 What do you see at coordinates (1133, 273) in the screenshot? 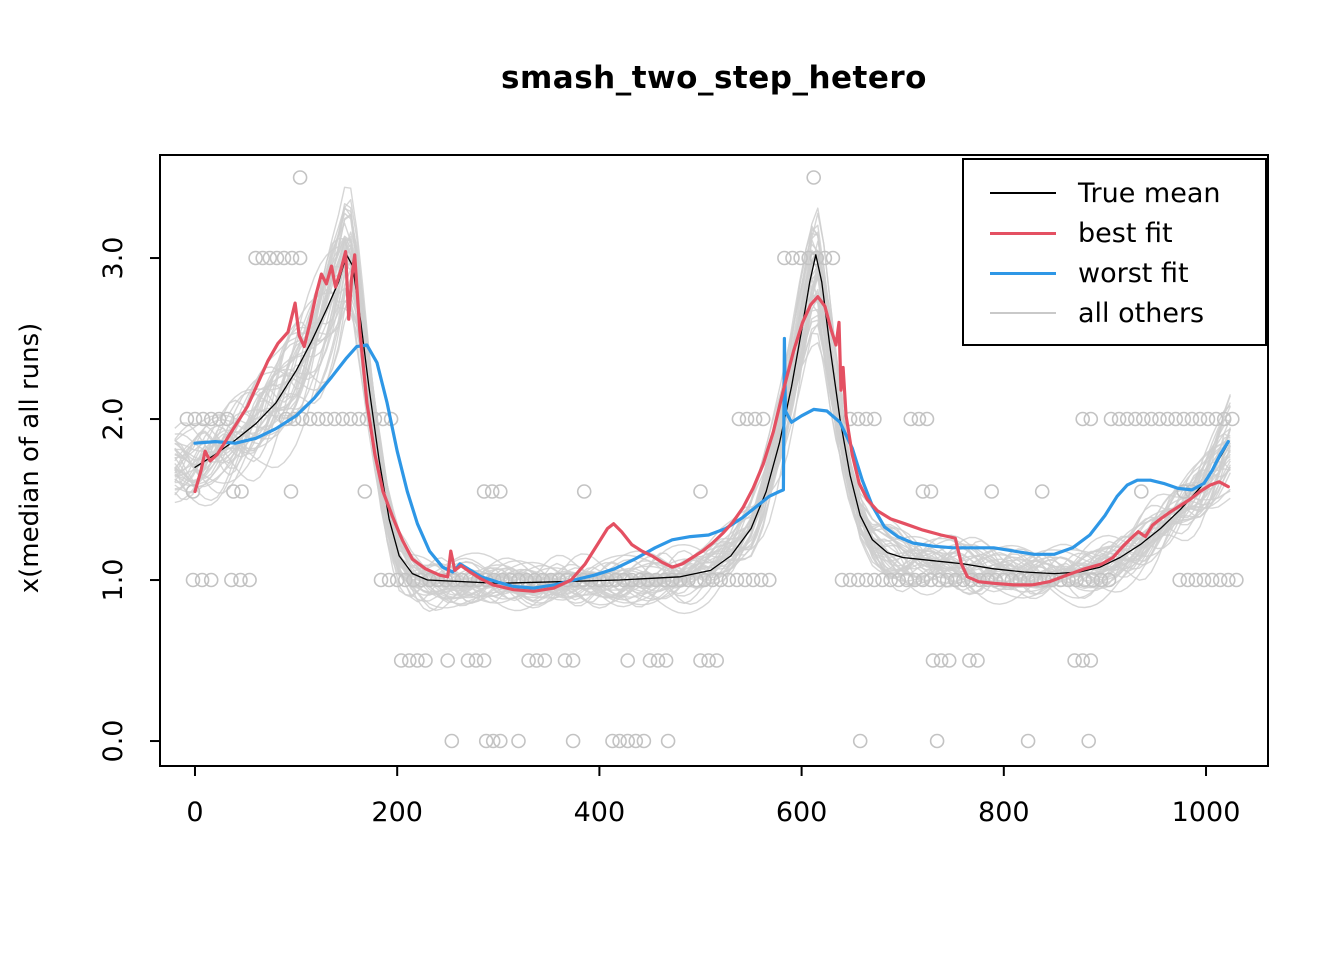
I see `legend-label: worst fit` at bounding box center [1133, 273].